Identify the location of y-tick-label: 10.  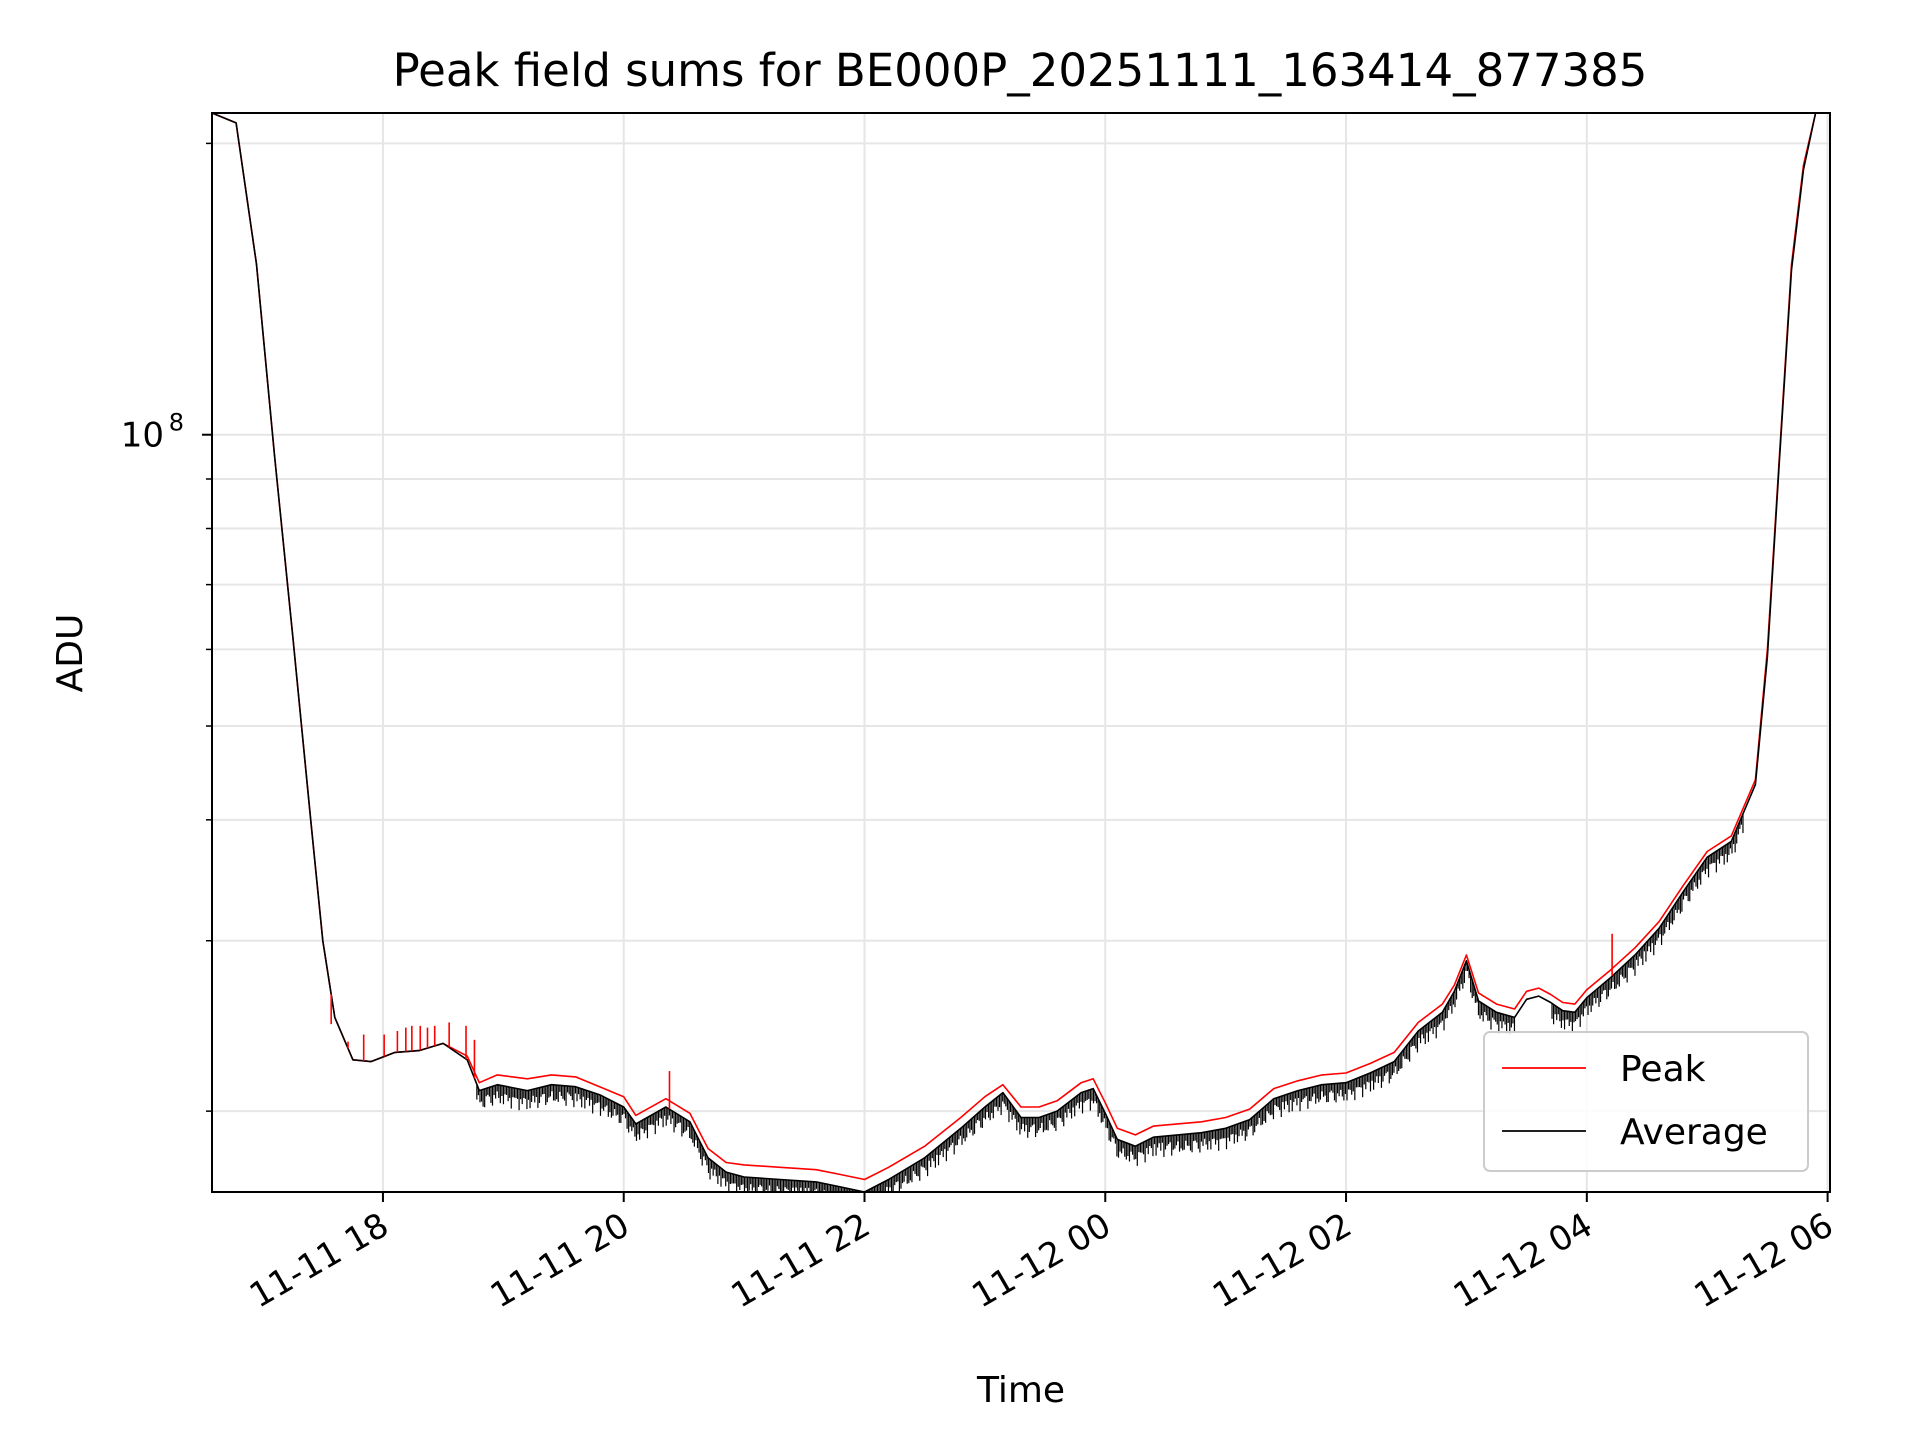
(142, 436).